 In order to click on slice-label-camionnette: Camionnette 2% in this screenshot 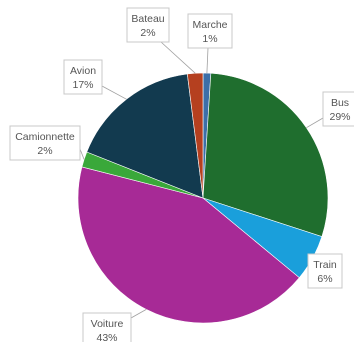, I will do `click(45, 143)`.